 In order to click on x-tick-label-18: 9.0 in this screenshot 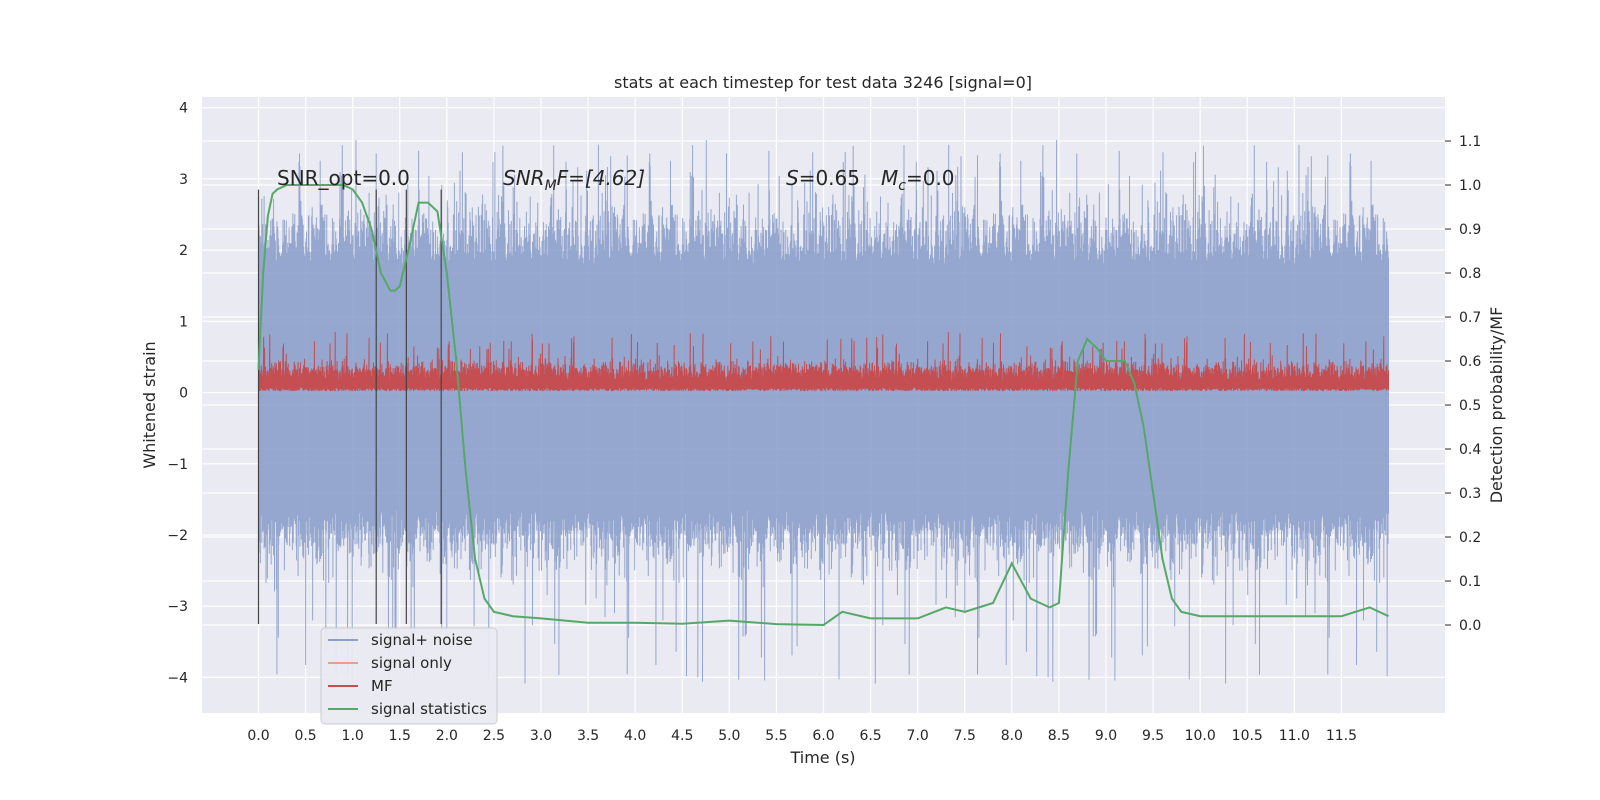, I will do `click(1106, 736)`.